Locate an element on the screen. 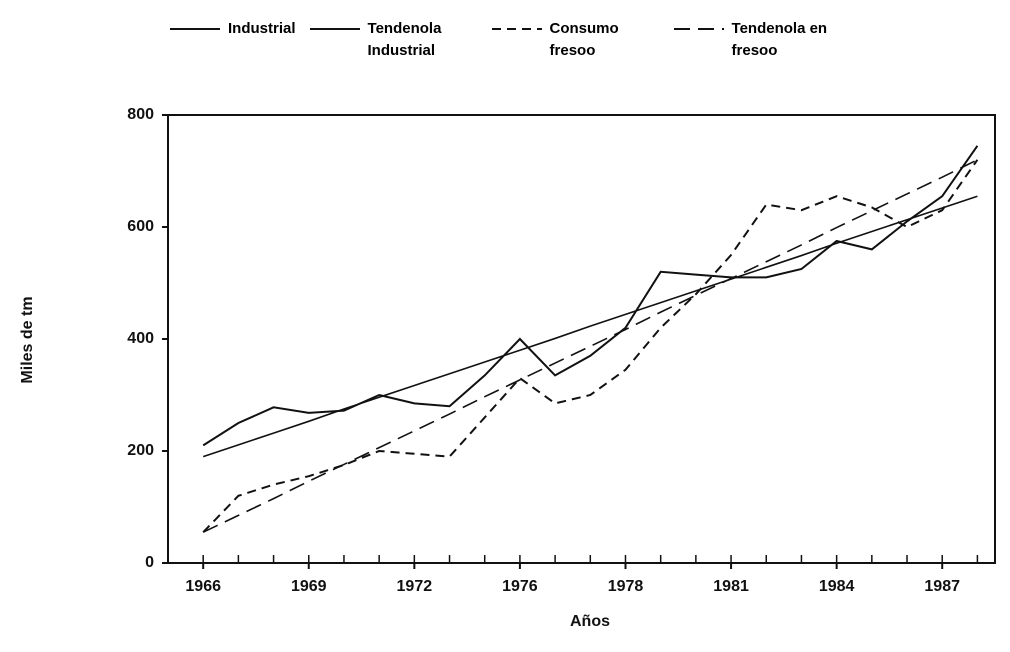  legend-label: Industrial is located at coordinates (262, 28).